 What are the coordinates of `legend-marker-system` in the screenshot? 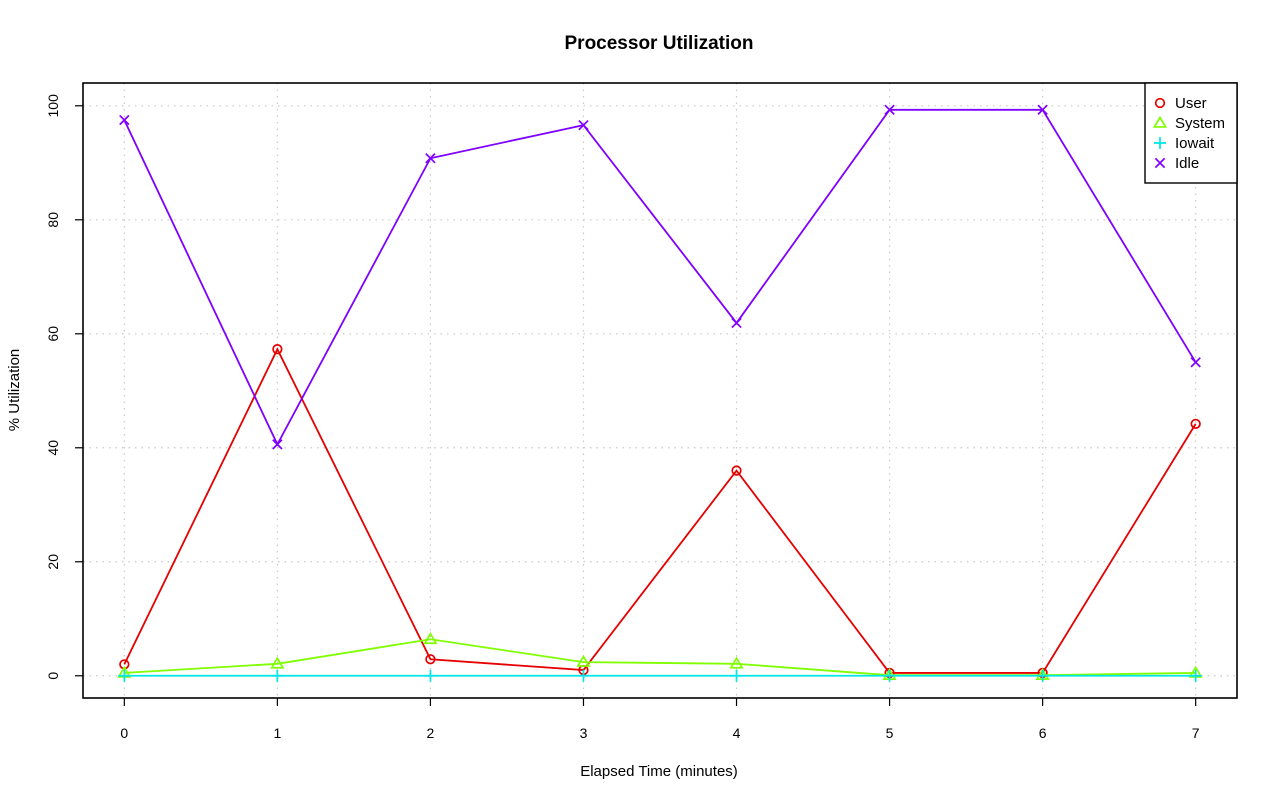 It's located at (1160, 121).